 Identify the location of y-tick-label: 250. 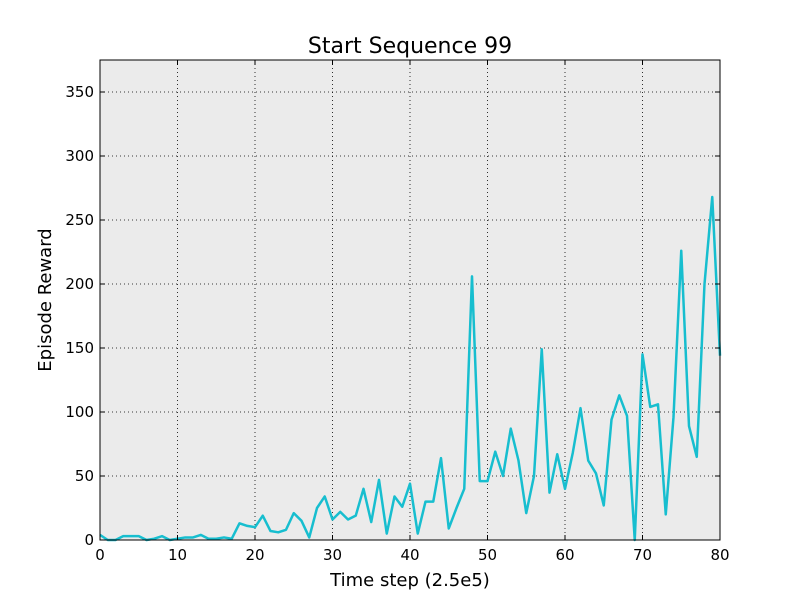
(79, 220).